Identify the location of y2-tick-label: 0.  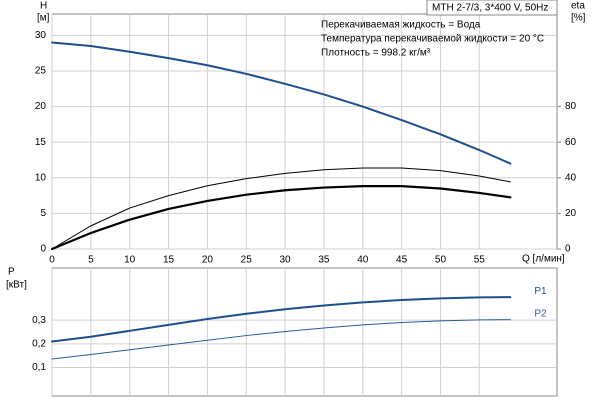
(568, 249).